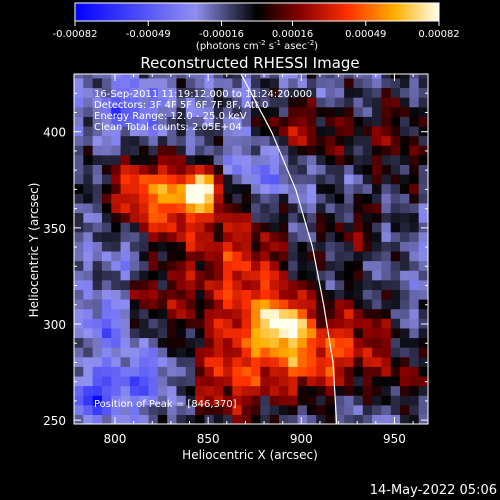  What do you see at coordinates (394, 439) in the screenshot?
I see `x-tick-label: 950` at bounding box center [394, 439].